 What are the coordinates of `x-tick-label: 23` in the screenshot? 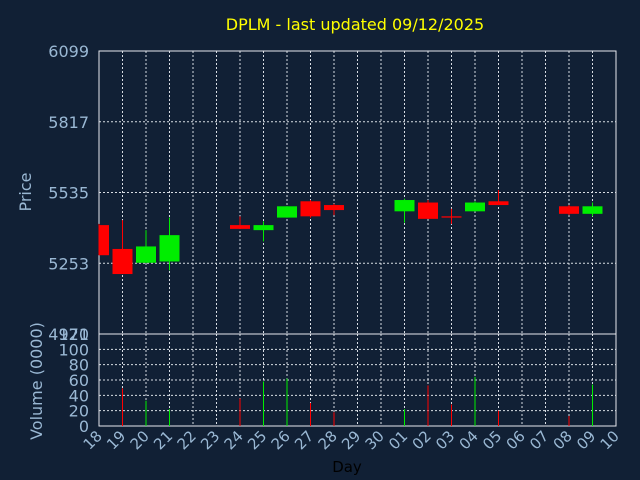 It's located at (210, 440).